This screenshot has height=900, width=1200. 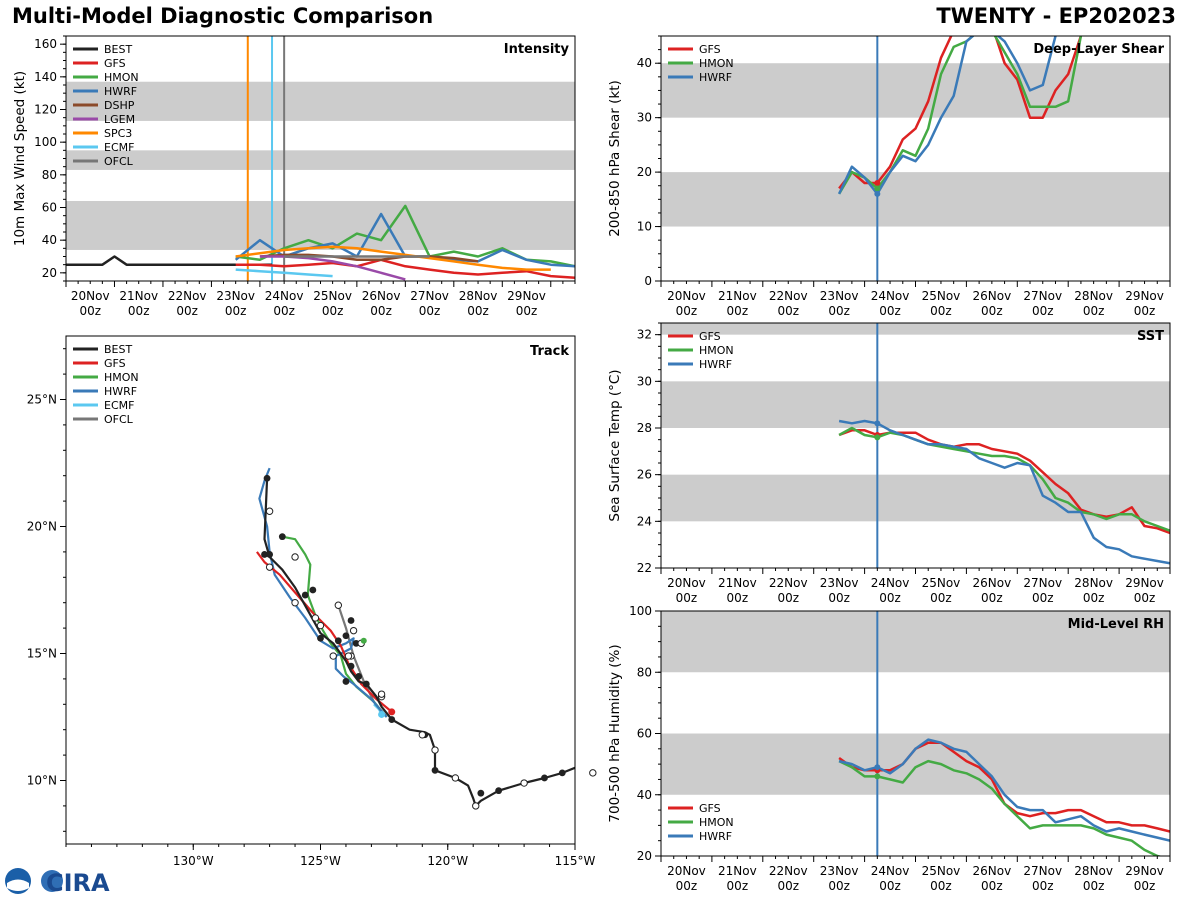 I want to click on intensity-xtick-date: 21Nov, so click(x=138, y=296).